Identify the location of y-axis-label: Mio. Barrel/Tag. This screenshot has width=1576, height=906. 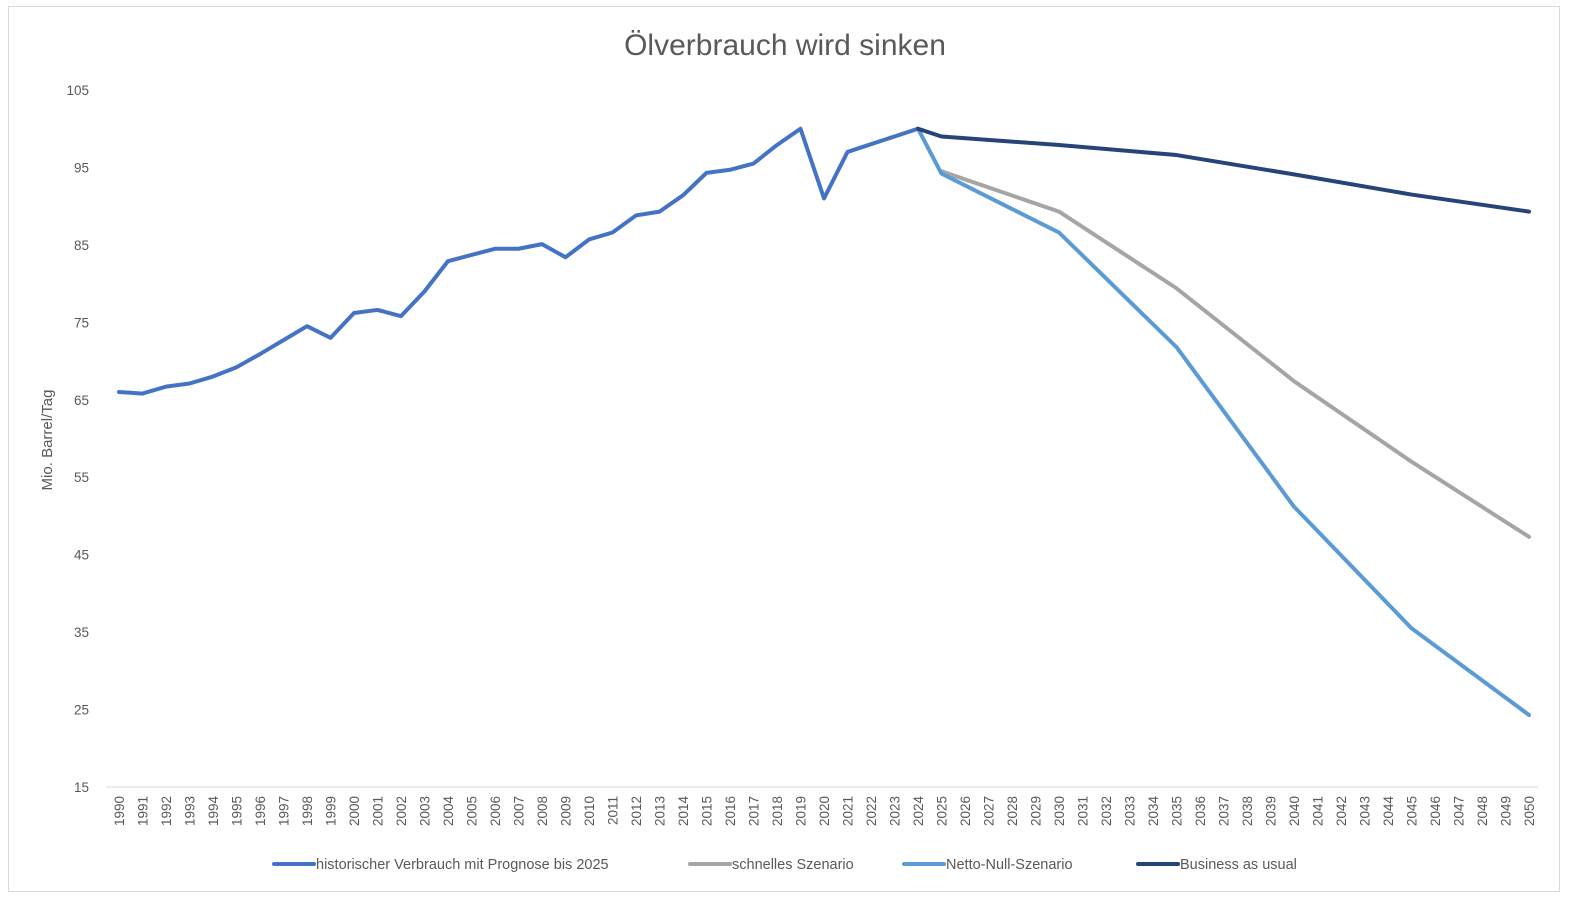
(47, 440).